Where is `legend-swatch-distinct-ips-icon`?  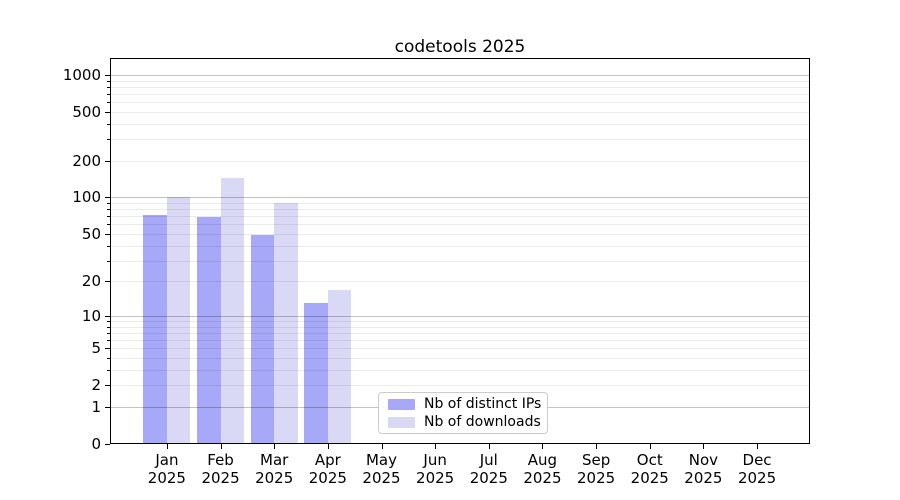
legend-swatch-distinct-ips-icon is located at coordinates (401, 404).